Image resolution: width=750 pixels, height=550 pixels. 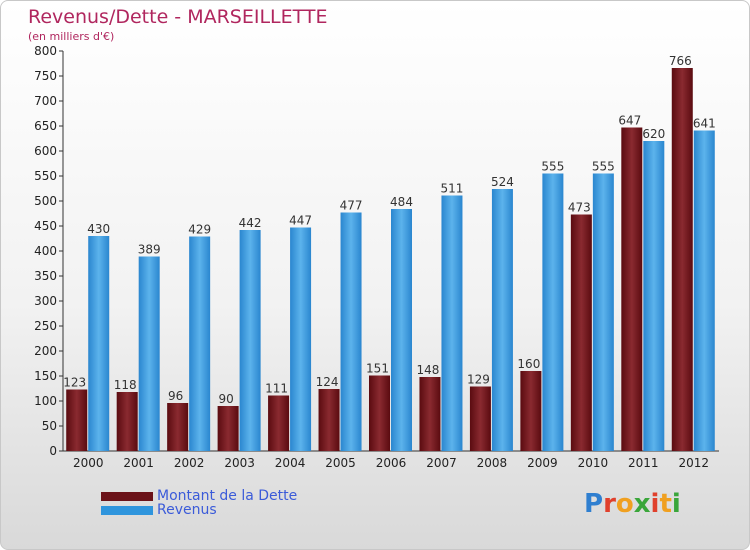 I want to click on y-tick-label: 350, so click(x=45, y=276).